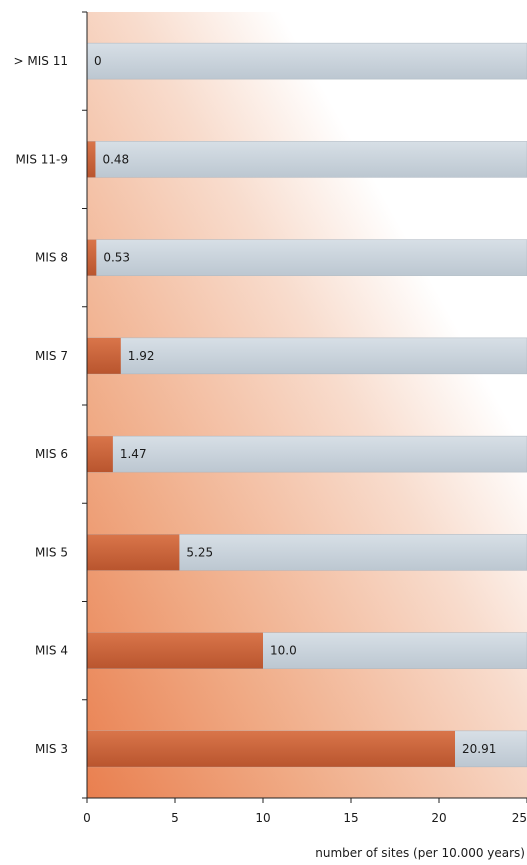 The width and height of the screenshot is (527, 865). Describe the element at coordinates (51, 258) in the screenshot. I see `category-label: MIS 8` at that location.